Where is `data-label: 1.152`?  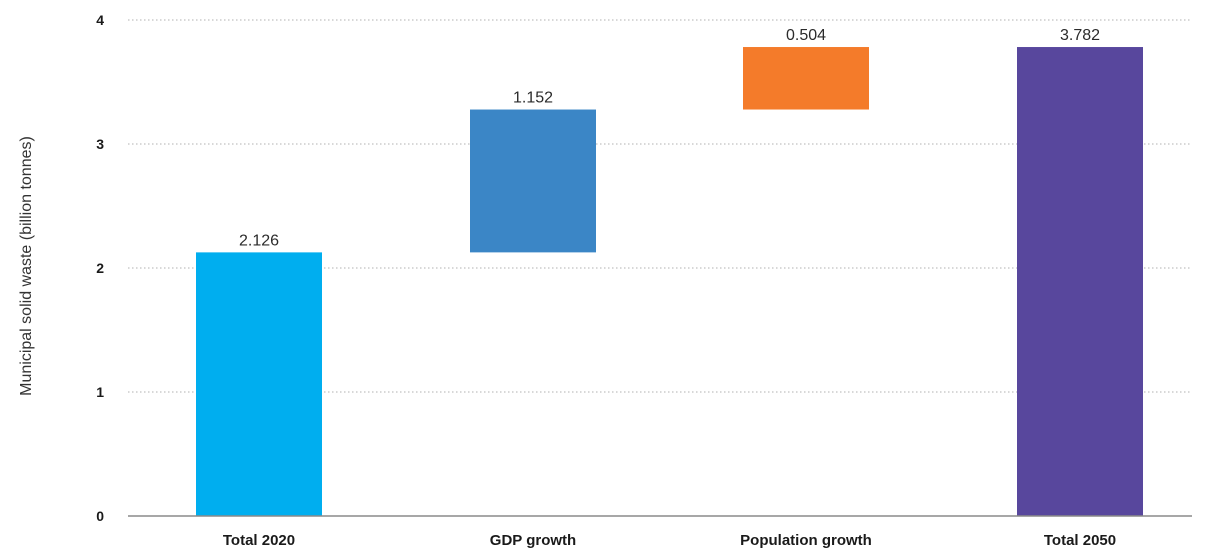 data-label: 1.152 is located at coordinates (533, 98).